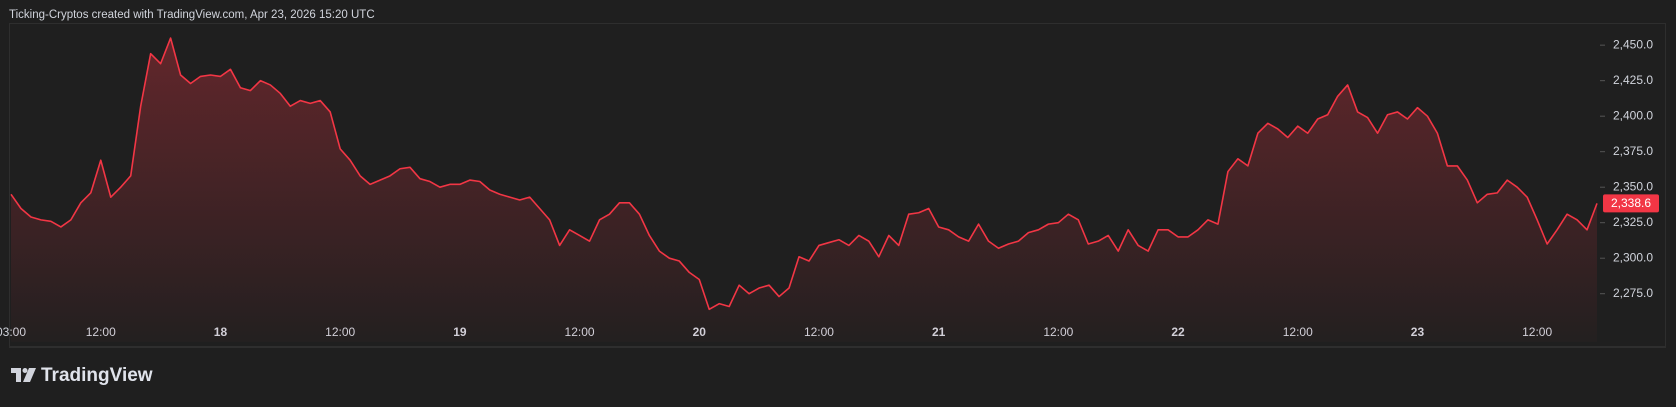 The image size is (1676, 407). I want to click on y-tick-label: 2,325.0, so click(1633, 222).